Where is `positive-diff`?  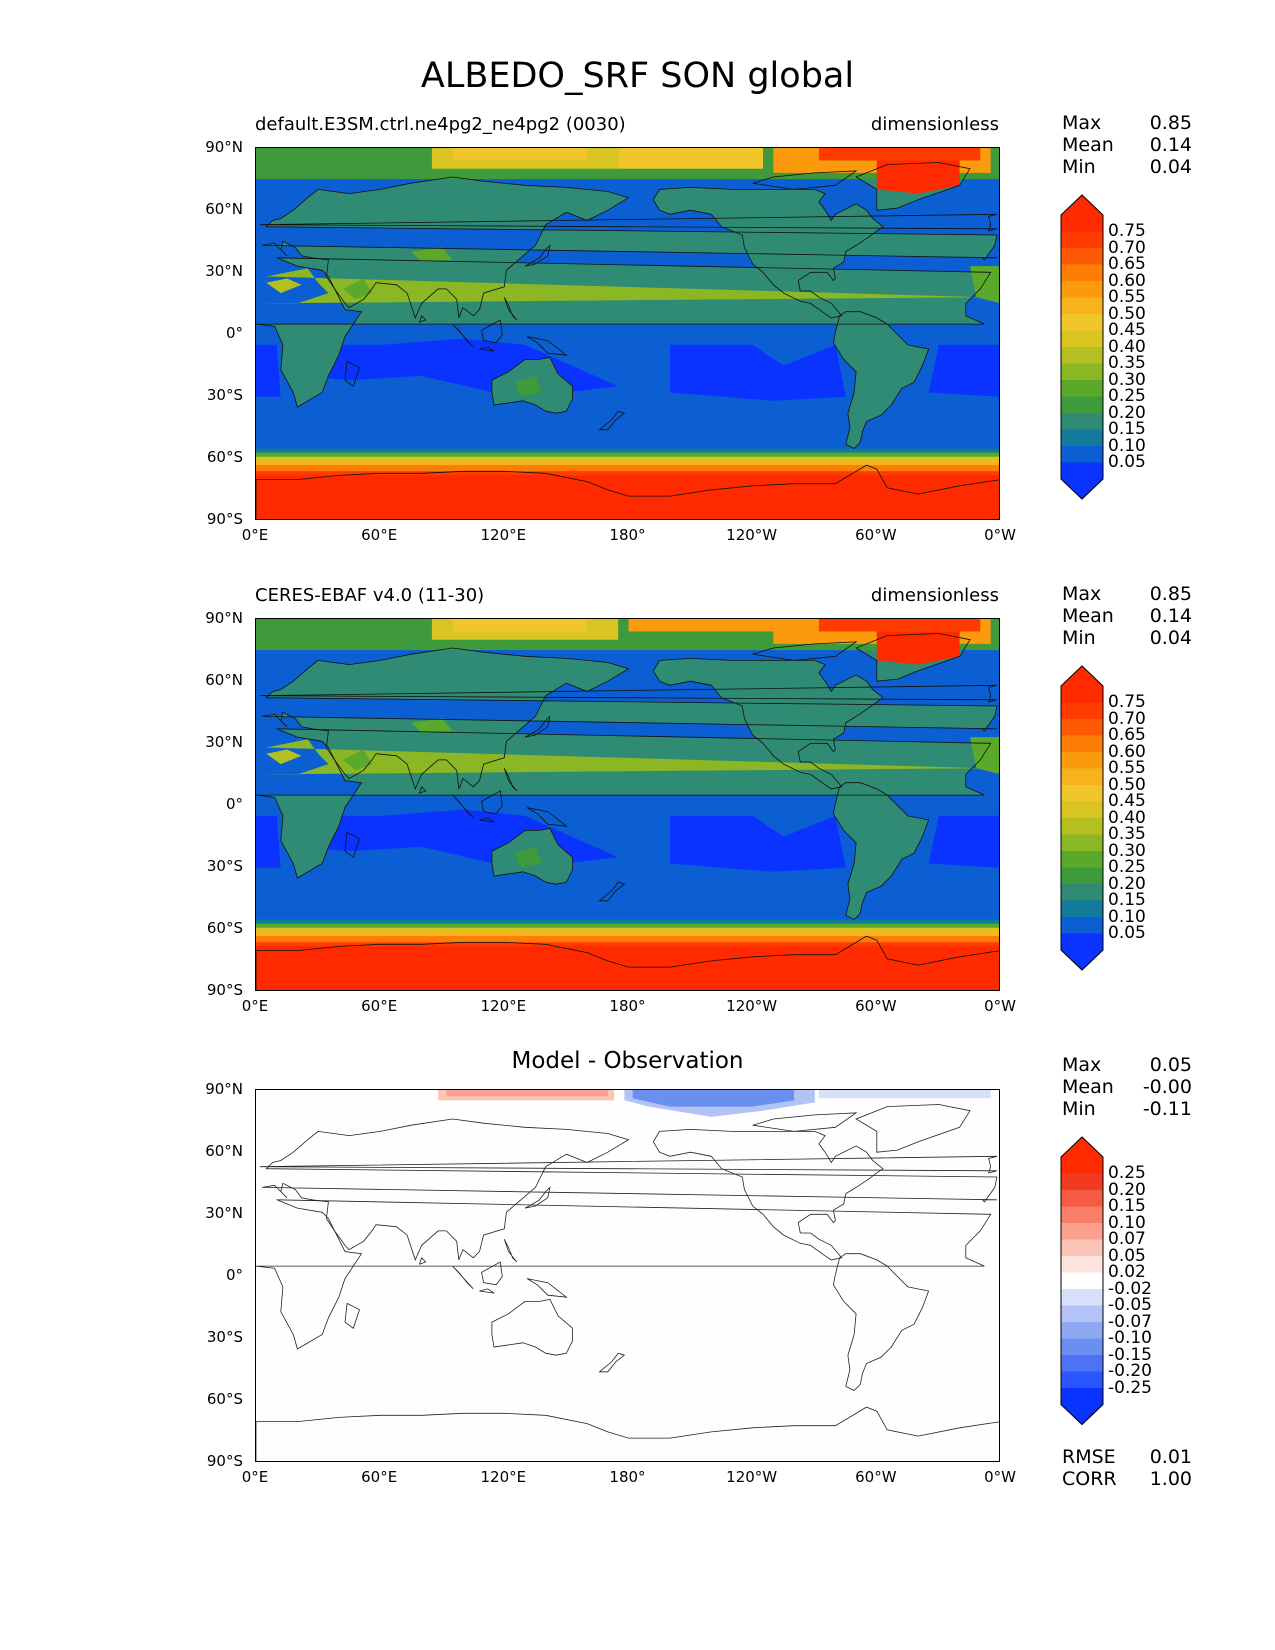 positive-diff is located at coordinates (527, 1093).